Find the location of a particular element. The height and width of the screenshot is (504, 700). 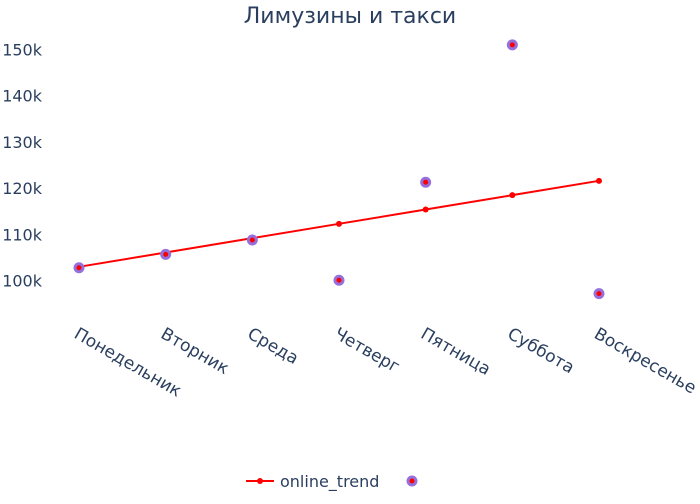

y-tick-label: 130k is located at coordinates (22, 142).